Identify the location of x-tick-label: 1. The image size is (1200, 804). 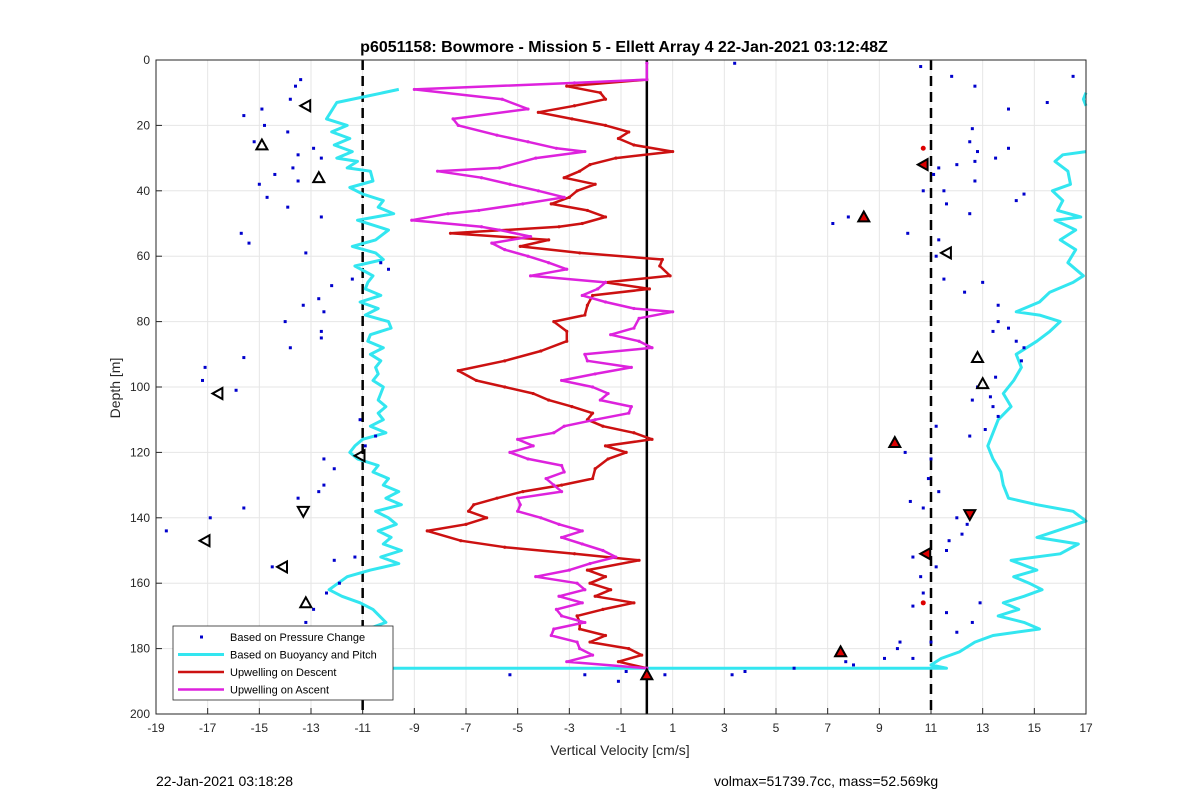
(672, 728).